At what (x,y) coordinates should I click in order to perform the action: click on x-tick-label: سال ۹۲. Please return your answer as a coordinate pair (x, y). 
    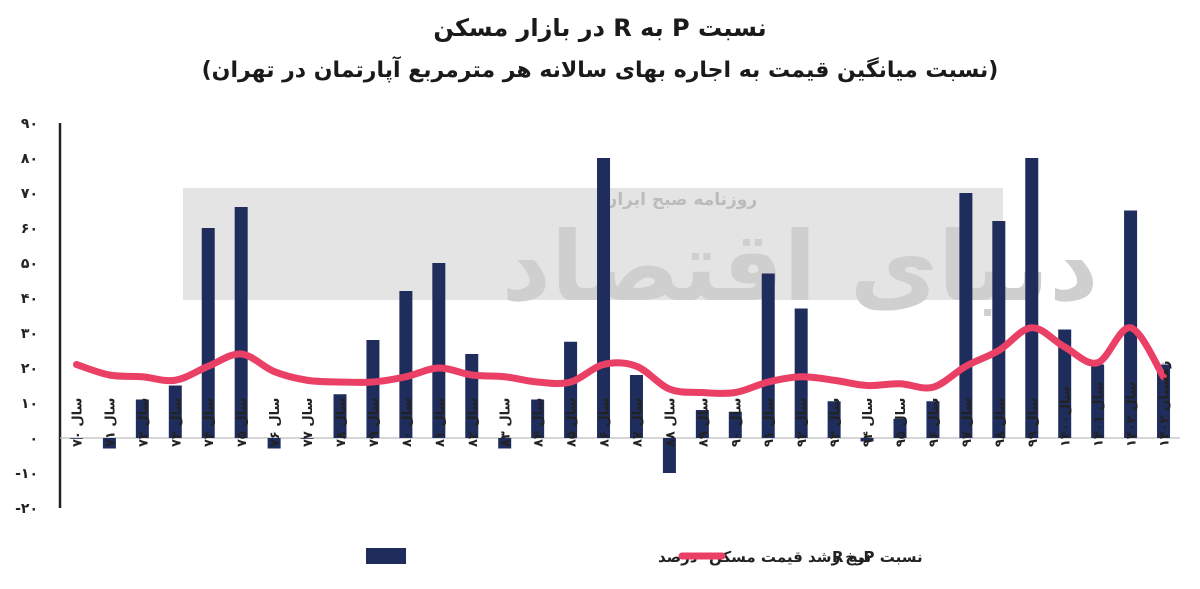
    Looking at the image, I should click on (802, 422).